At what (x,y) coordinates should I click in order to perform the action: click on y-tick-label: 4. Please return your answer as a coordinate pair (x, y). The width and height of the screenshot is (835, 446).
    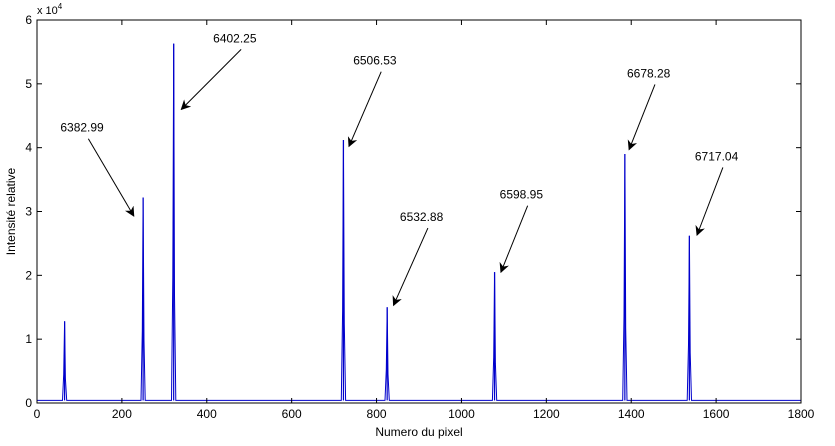
    Looking at the image, I should click on (28, 148).